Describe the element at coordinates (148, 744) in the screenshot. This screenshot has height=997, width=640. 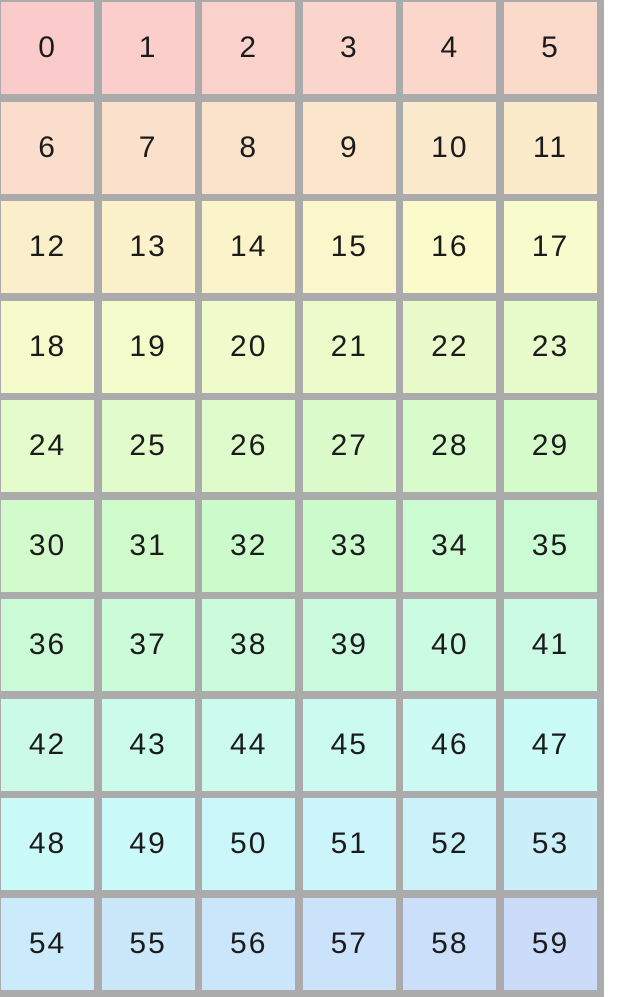
I see `grid-cell: 43` at that location.